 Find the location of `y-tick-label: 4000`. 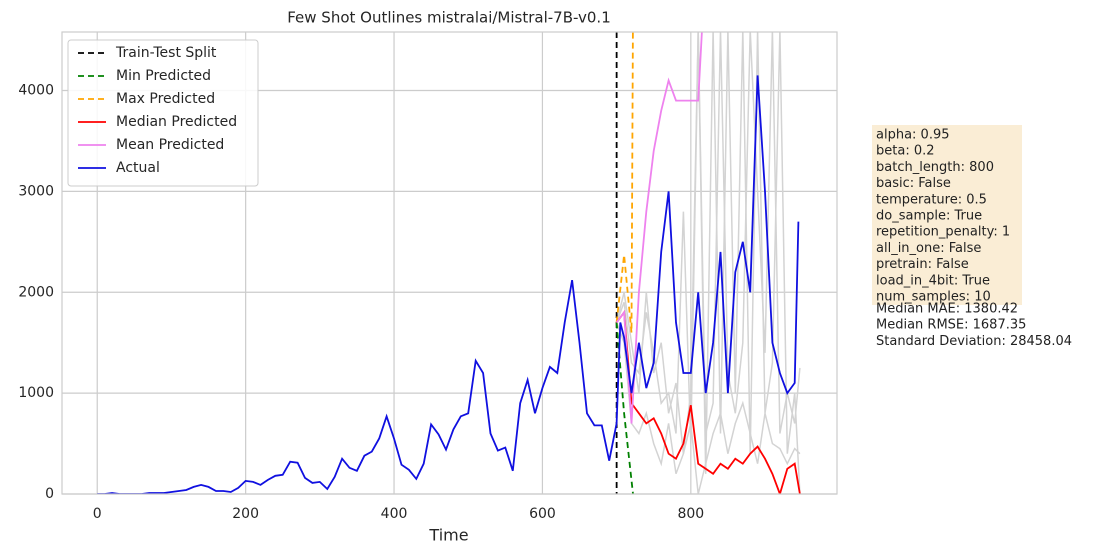

y-tick-label: 4000 is located at coordinates (36, 91).